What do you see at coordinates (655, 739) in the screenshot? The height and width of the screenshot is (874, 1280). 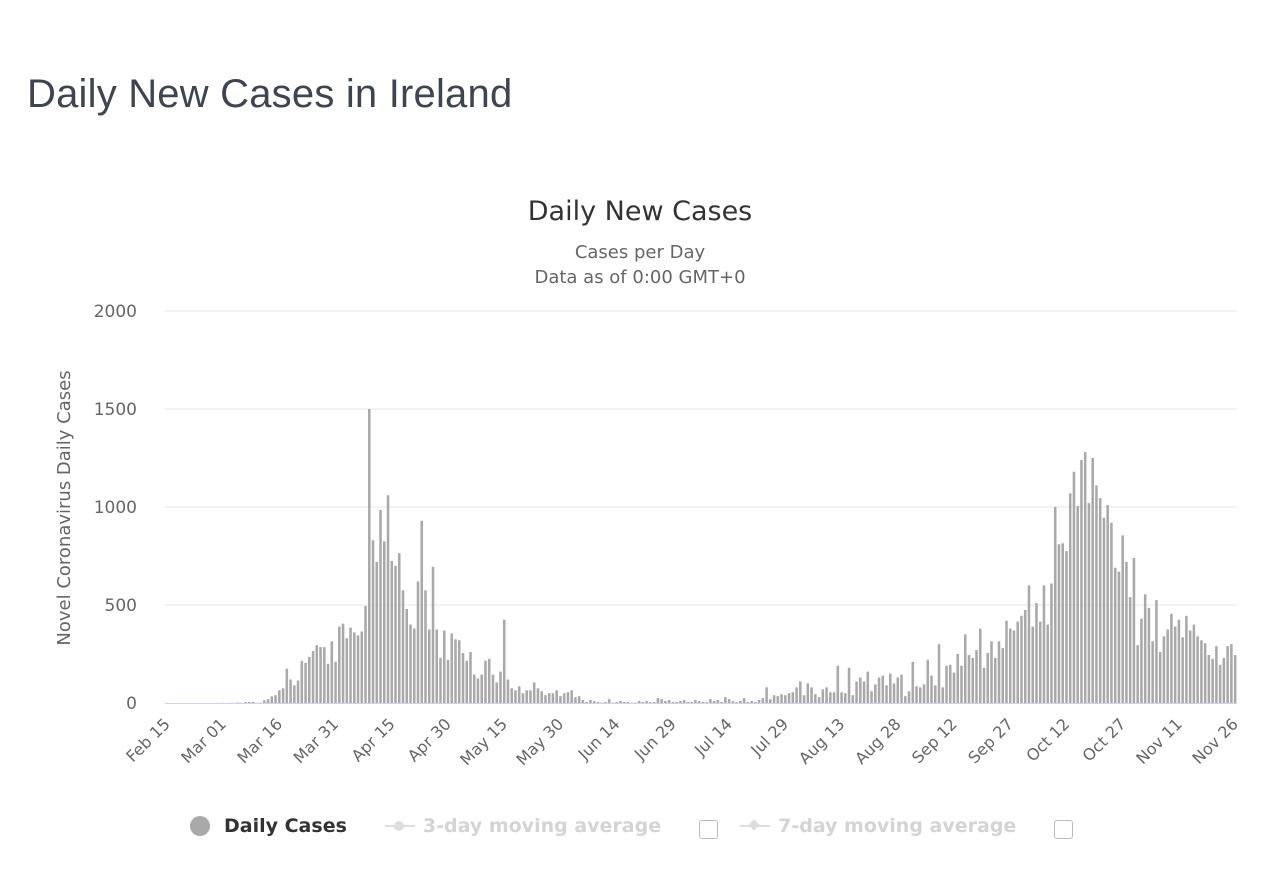 I see `x-tick-label: Jun 29` at bounding box center [655, 739].